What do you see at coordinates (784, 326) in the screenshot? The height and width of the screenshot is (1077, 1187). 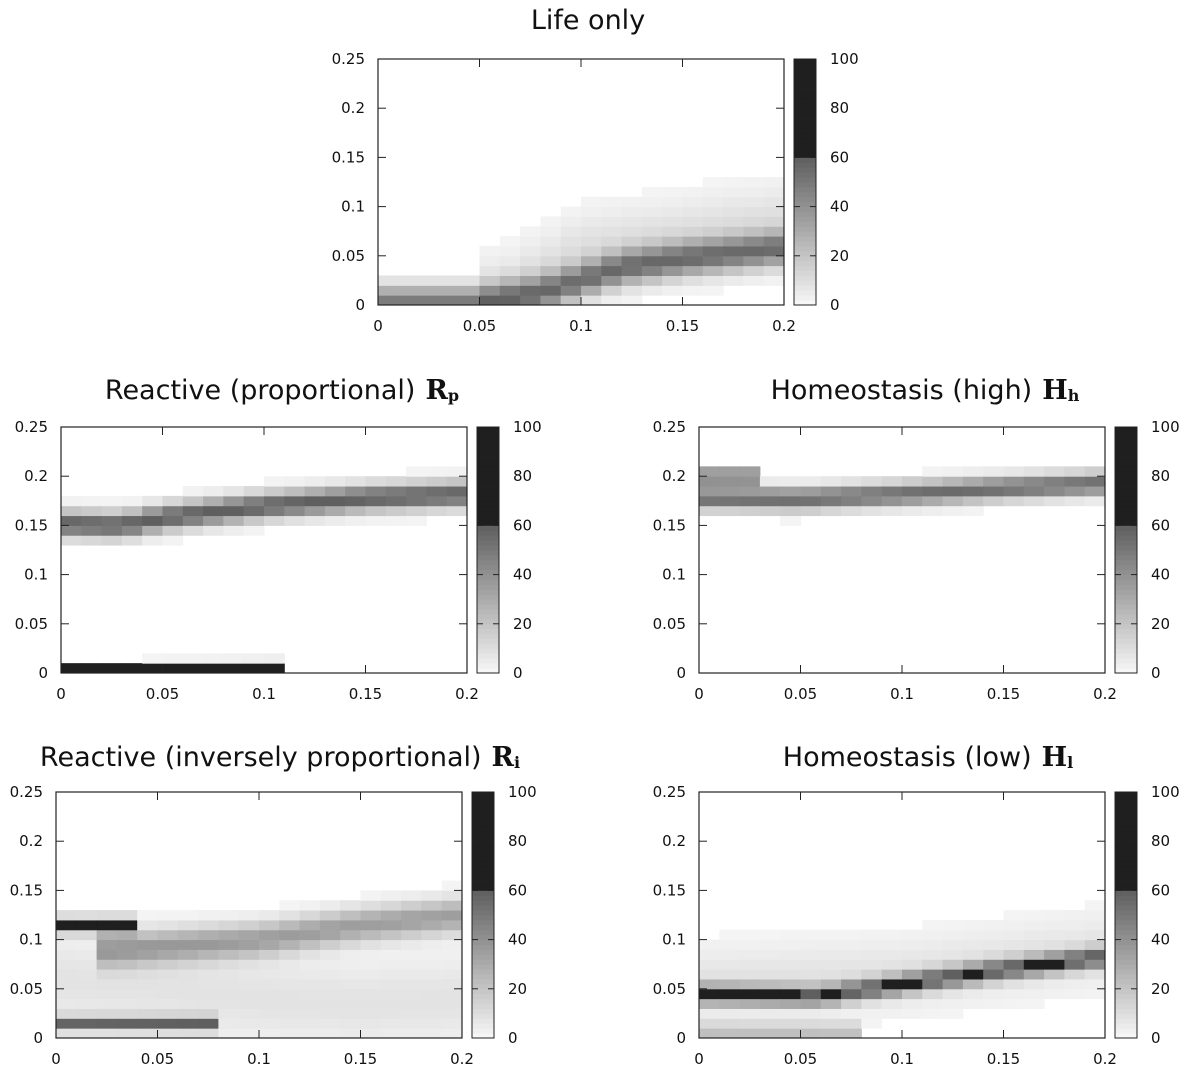 I see `x-tick-label: 0.2` at bounding box center [784, 326].